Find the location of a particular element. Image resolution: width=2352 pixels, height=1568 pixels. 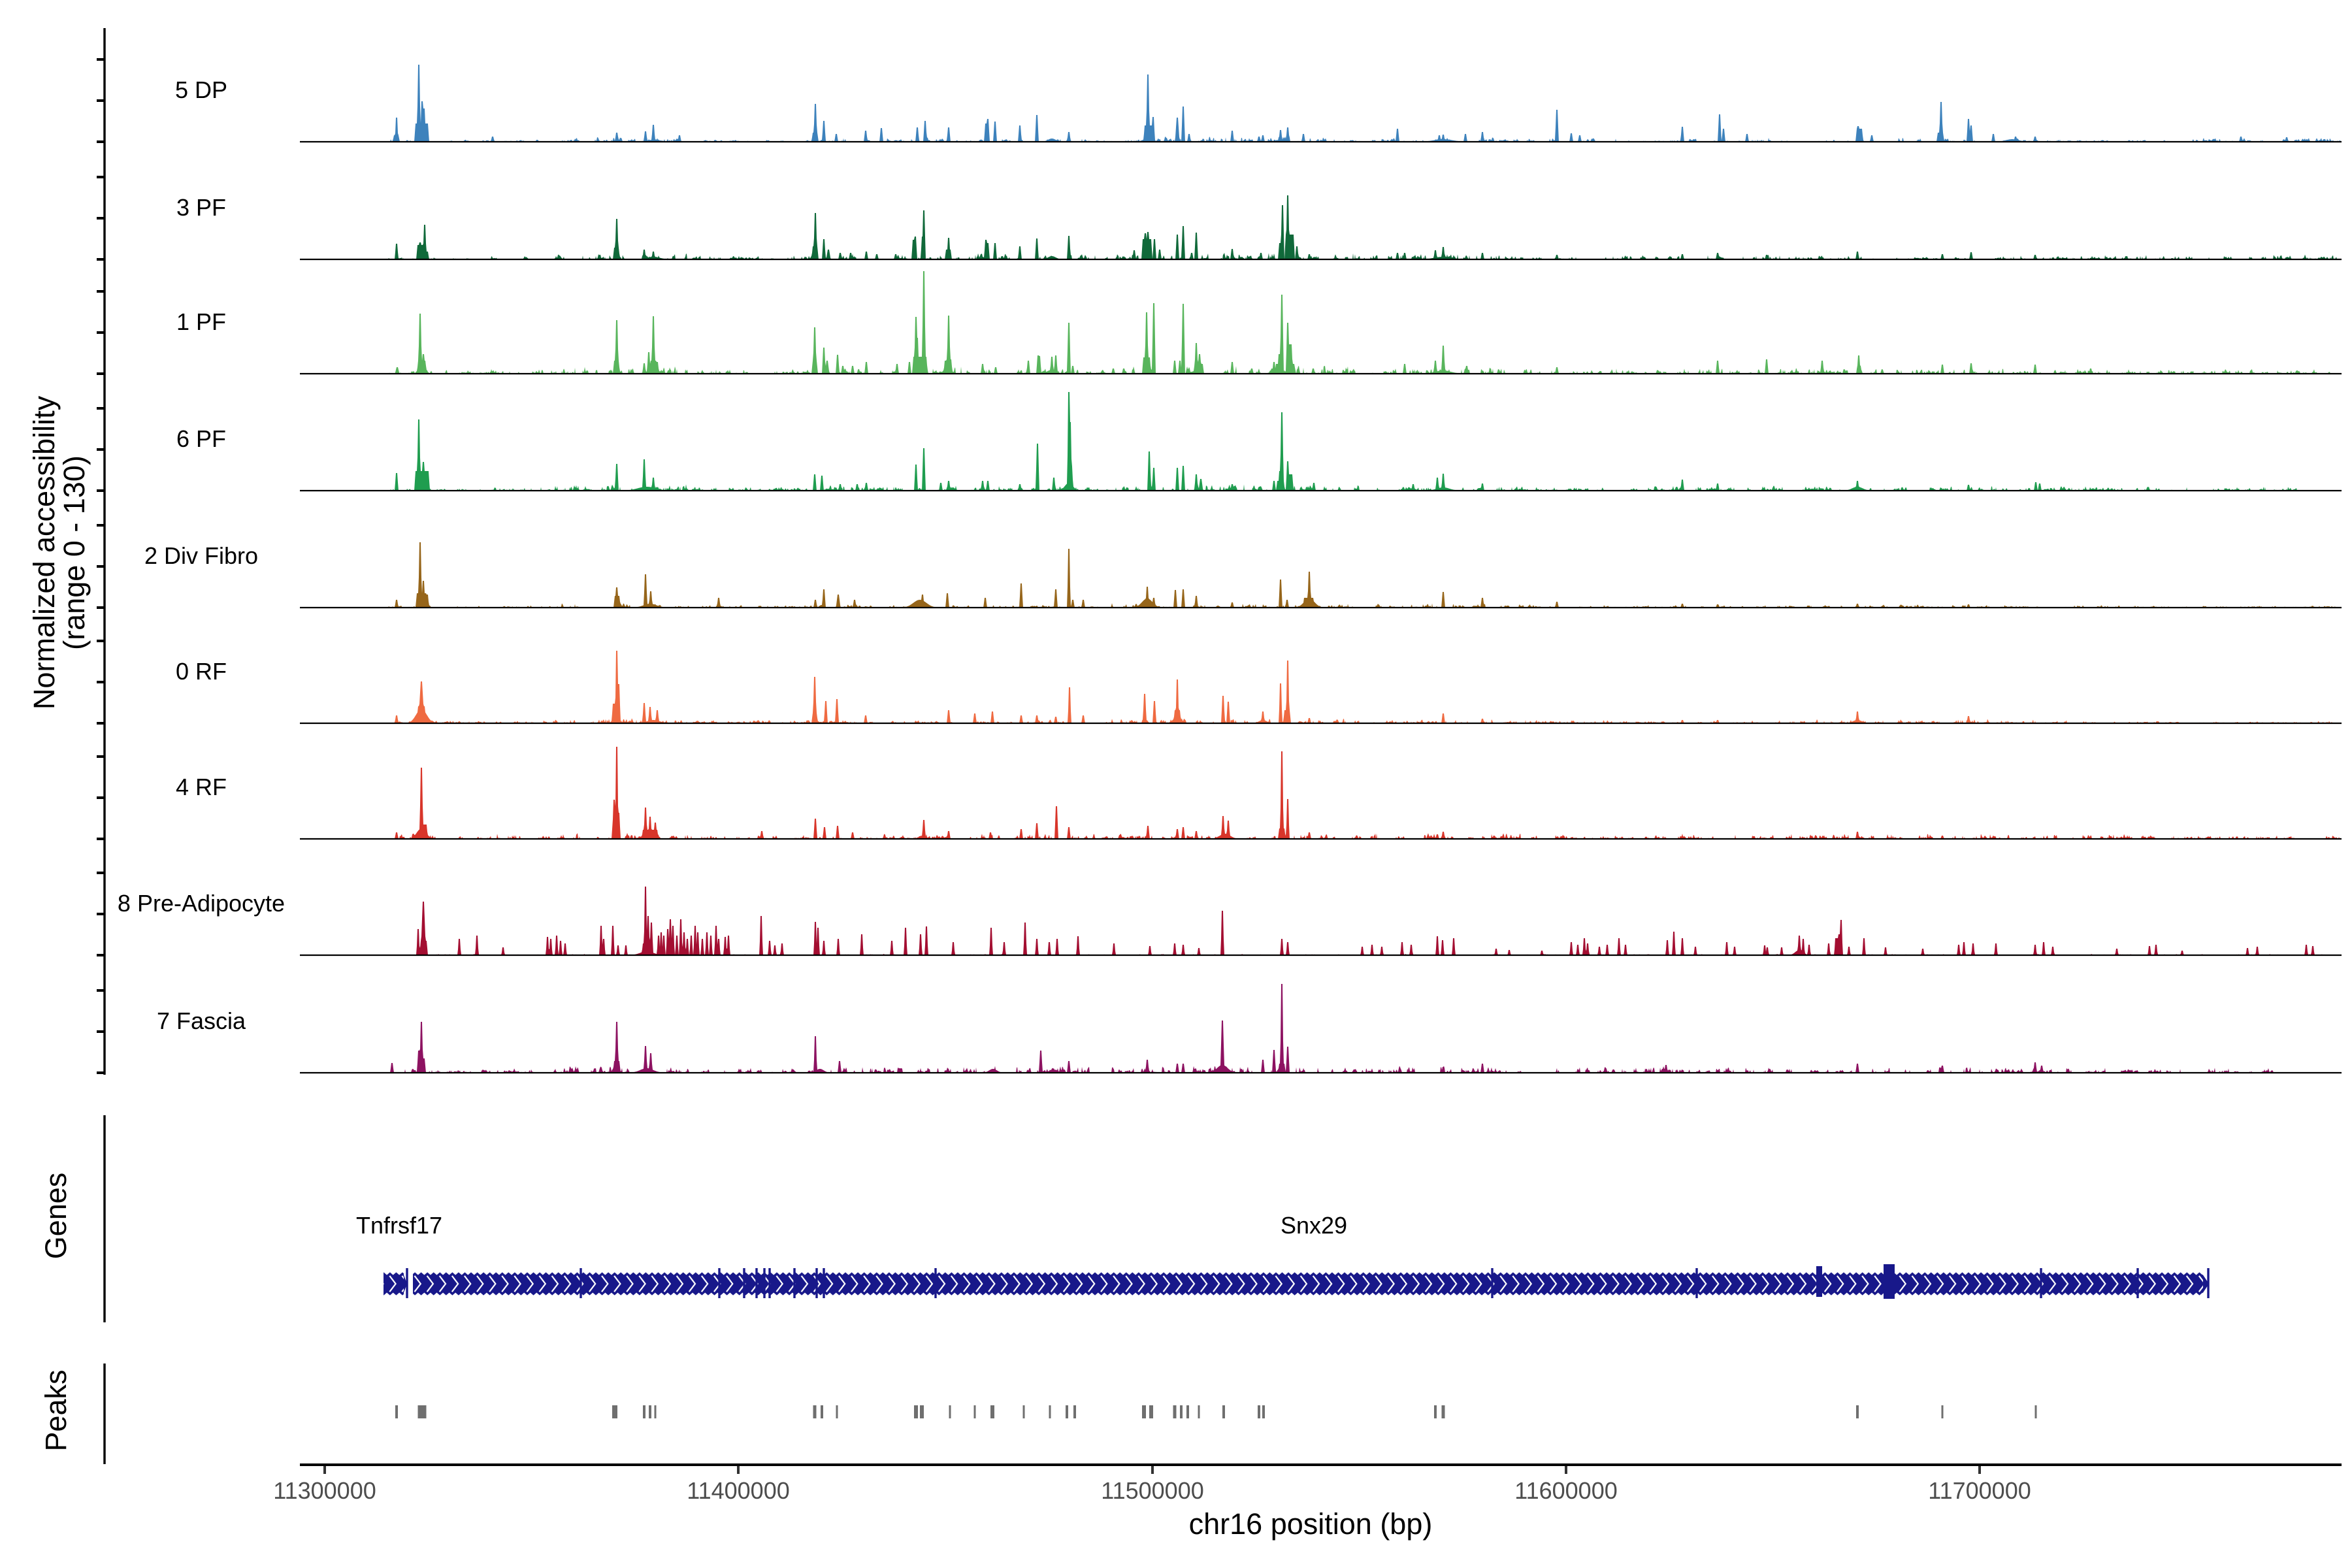

svg-text: chr16 position (bp) is located at coordinates (1311, 1524).